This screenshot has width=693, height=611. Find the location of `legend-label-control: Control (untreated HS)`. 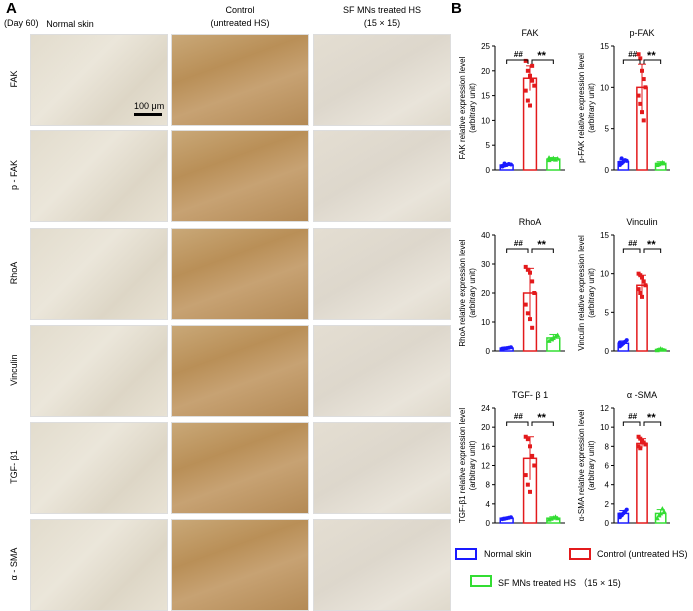

legend-label-control: Control (untreated HS) is located at coordinates (642, 554).